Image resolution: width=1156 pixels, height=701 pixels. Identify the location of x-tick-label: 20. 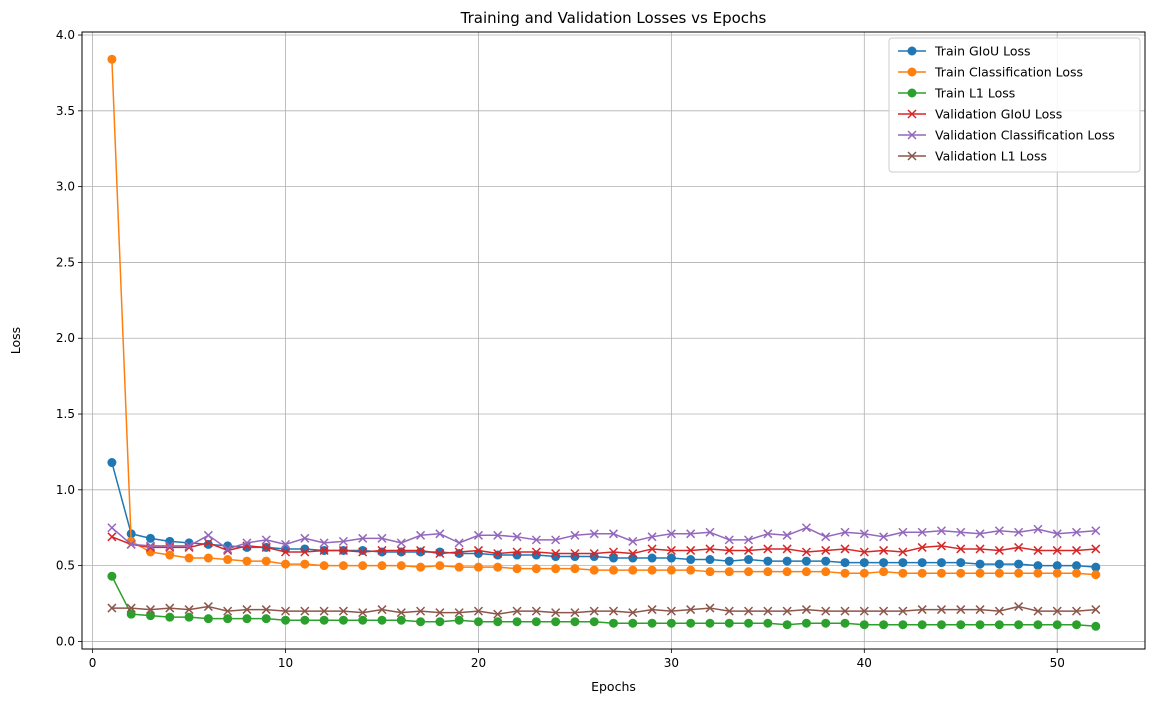
(478, 663).